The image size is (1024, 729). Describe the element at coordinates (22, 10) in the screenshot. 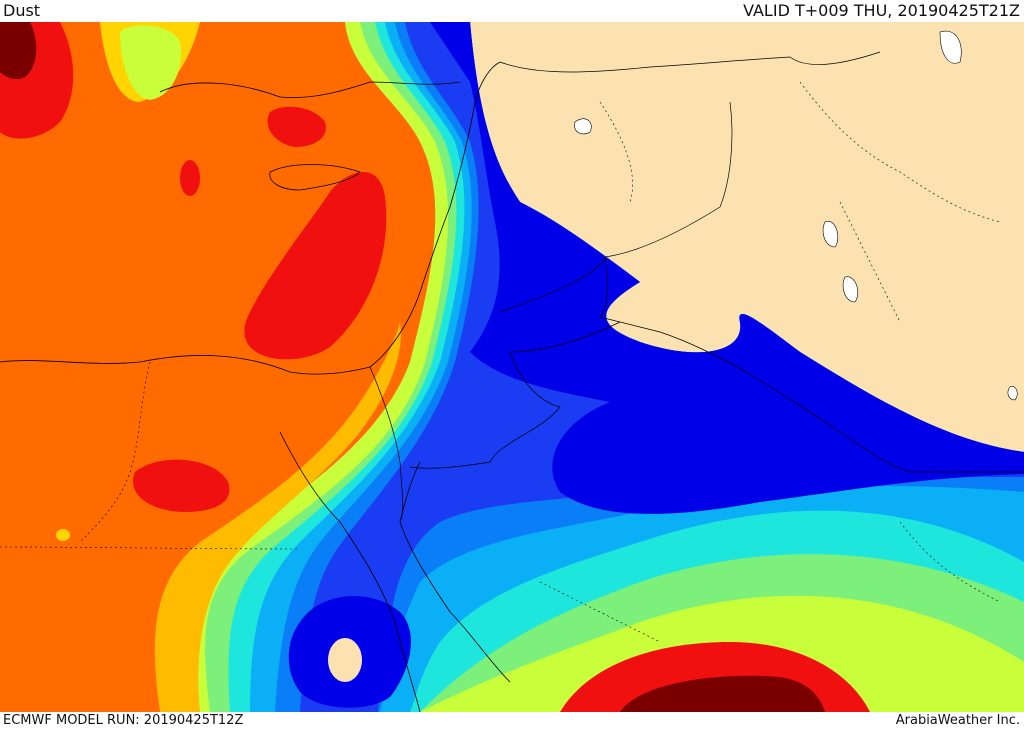

I see `product-title: Dust` at that location.